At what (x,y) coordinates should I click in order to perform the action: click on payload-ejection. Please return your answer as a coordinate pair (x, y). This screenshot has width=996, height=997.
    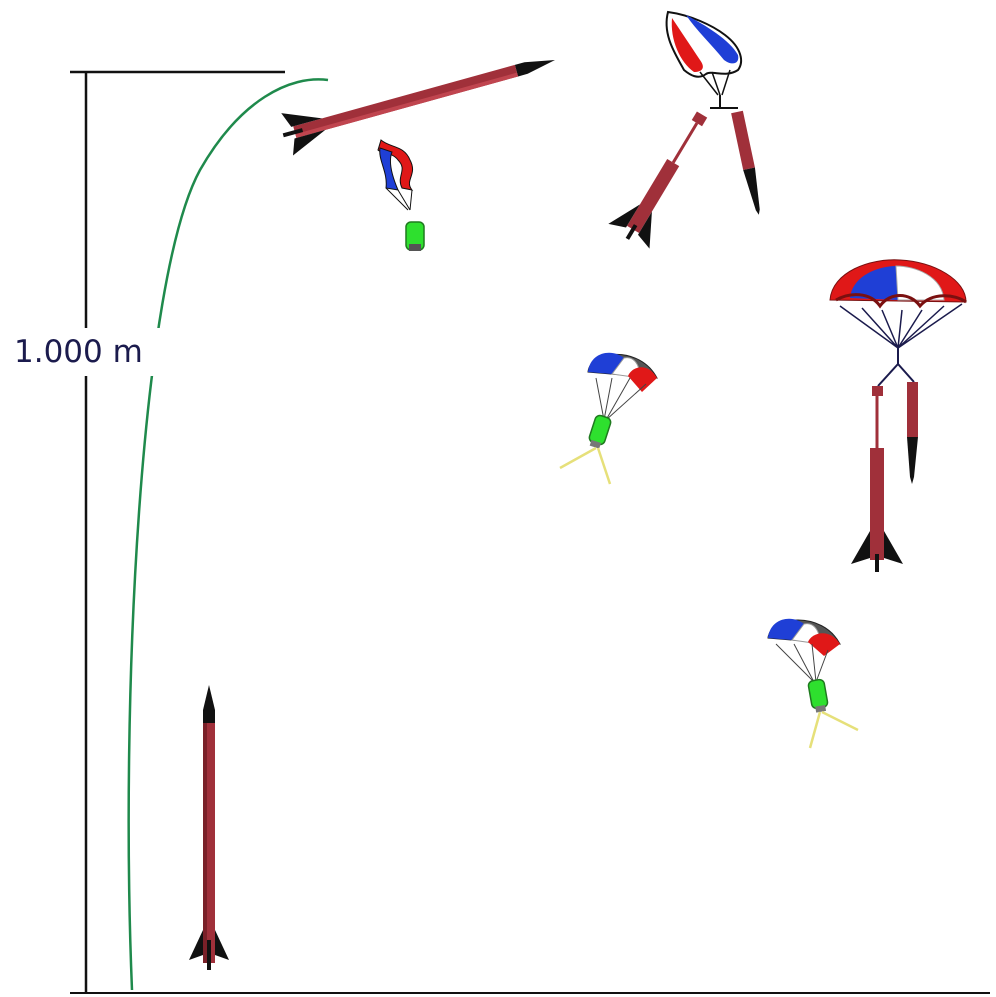
    Looking at the image, I should click on (401, 195).